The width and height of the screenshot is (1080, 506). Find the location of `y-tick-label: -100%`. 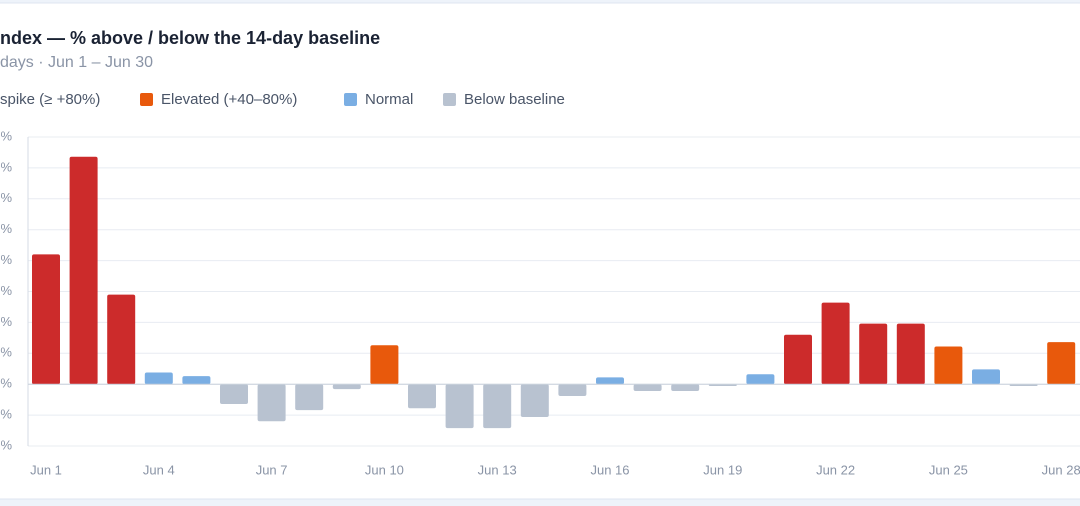

y-tick-label: -100% is located at coordinates (6, 444).